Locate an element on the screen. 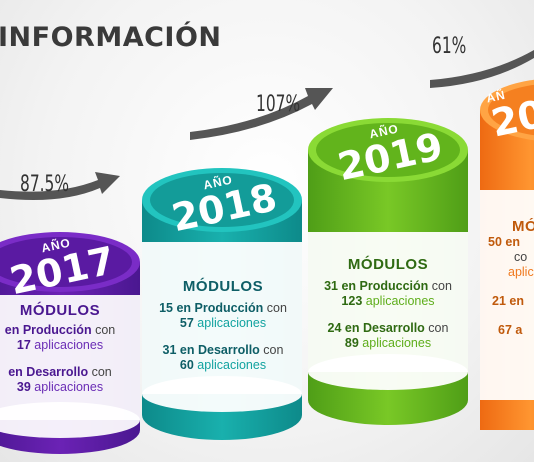 Image resolution: width=534 pixels, height=462 pixels. info-2020: MÓ 50 en co aplic 21 en 67 a is located at coordinates (511, 277).